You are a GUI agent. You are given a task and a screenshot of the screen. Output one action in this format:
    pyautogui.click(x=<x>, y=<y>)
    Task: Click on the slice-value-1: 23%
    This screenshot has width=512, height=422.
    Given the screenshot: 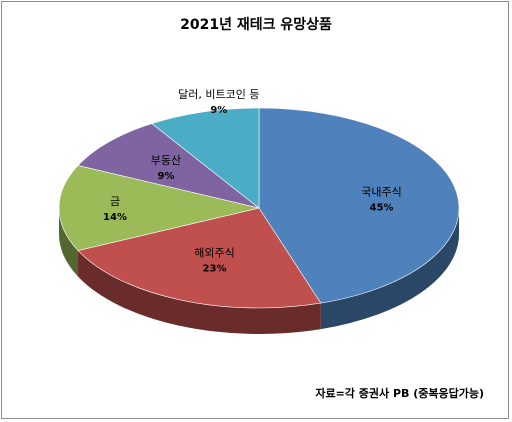 What is the action you would take?
    pyautogui.click(x=215, y=268)
    